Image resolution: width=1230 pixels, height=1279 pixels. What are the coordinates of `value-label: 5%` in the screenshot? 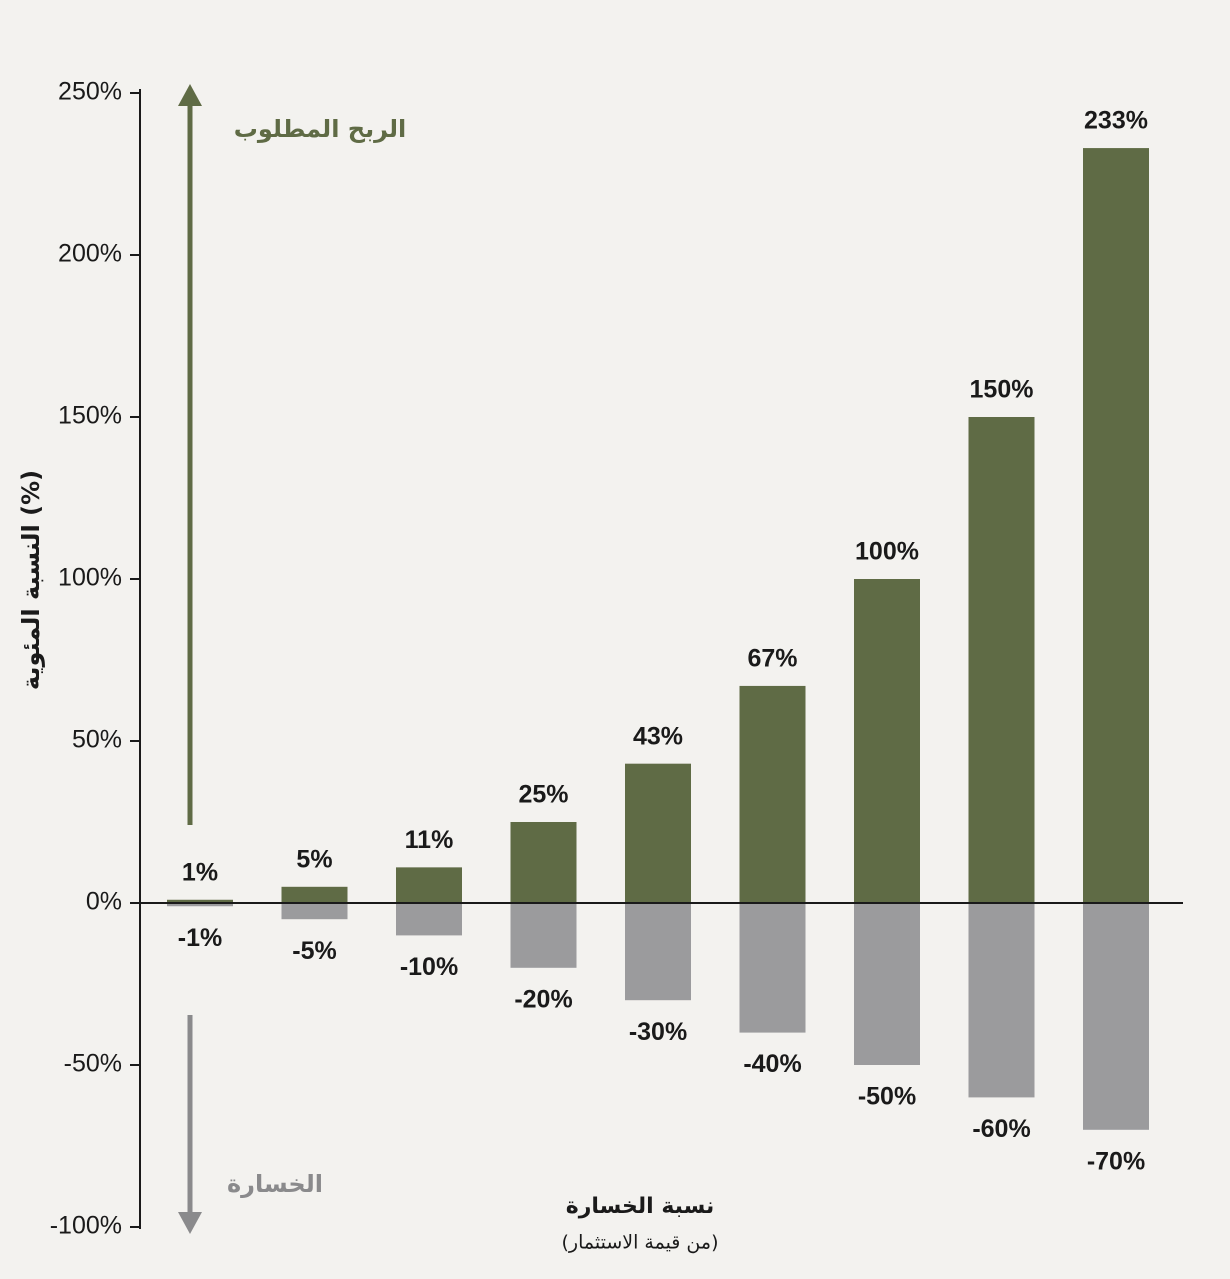 It's located at (314, 859).